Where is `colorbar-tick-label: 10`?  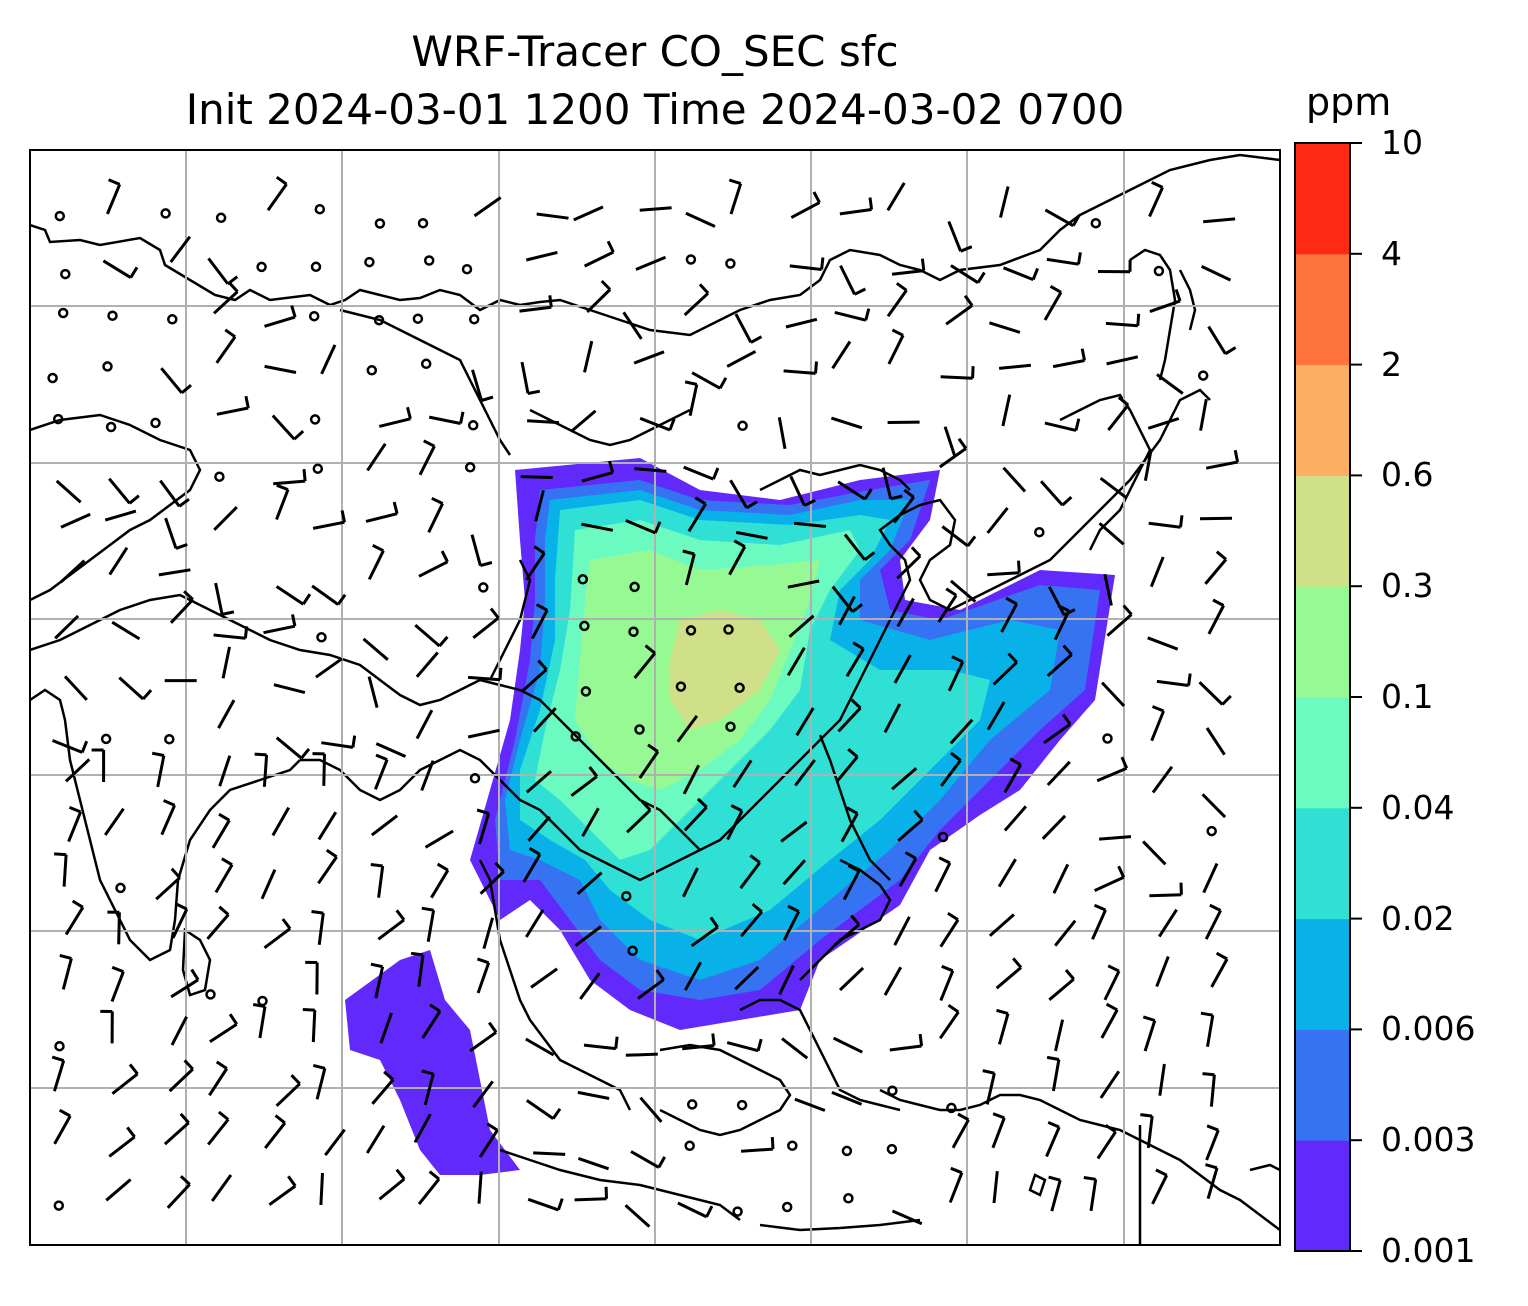
colorbar-tick-label: 10 is located at coordinates (1402, 142).